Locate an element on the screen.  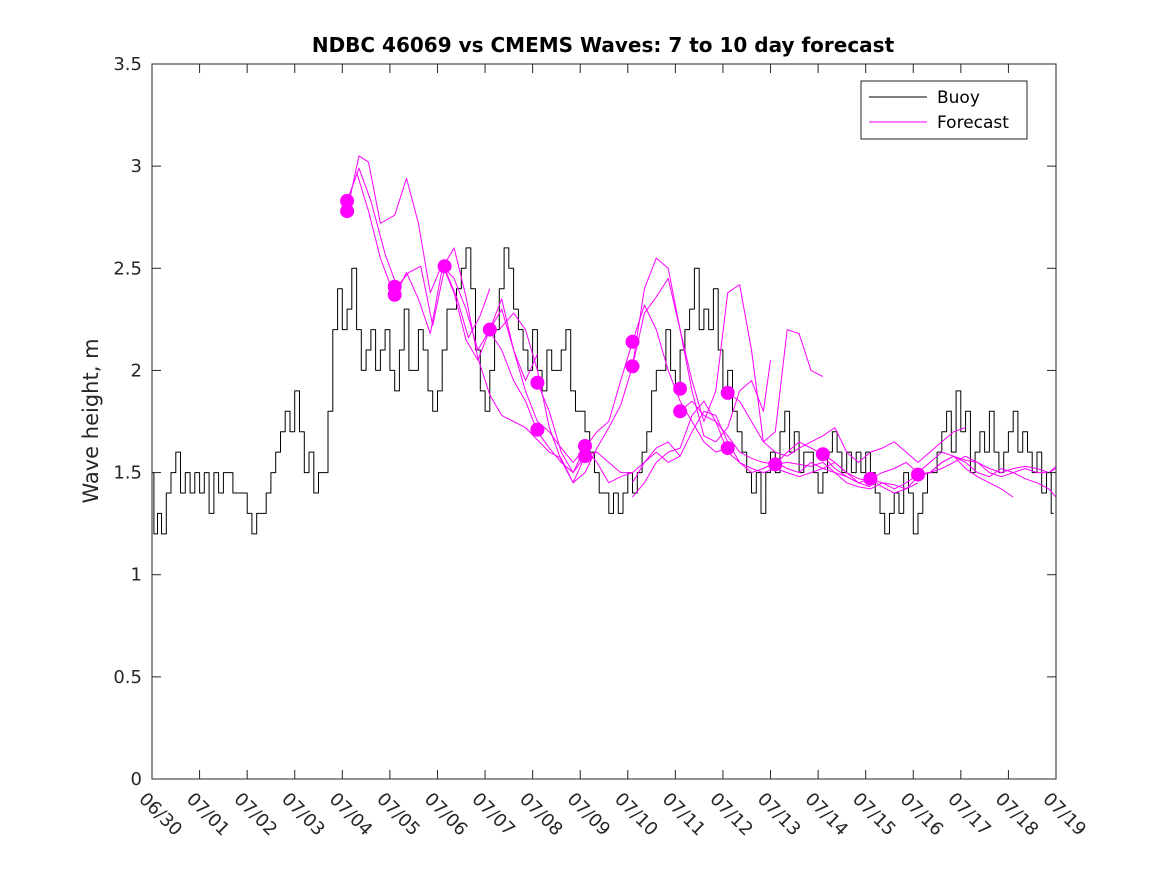
legend-buoy-label: Buoy is located at coordinates (958, 98).